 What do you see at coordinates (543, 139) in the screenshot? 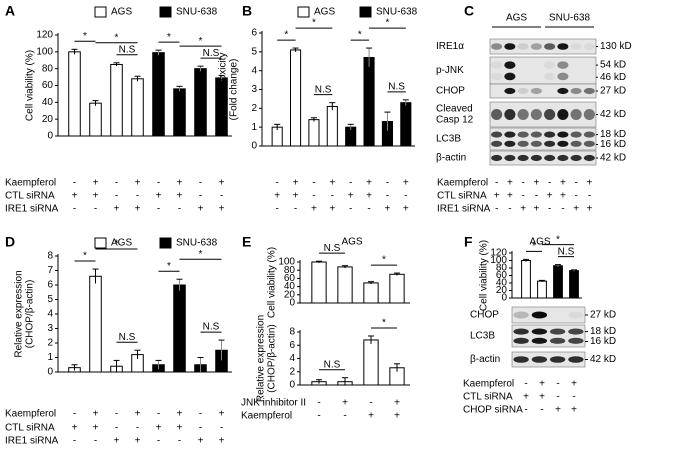
I see `blot-strip` at bounding box center [543, 139].